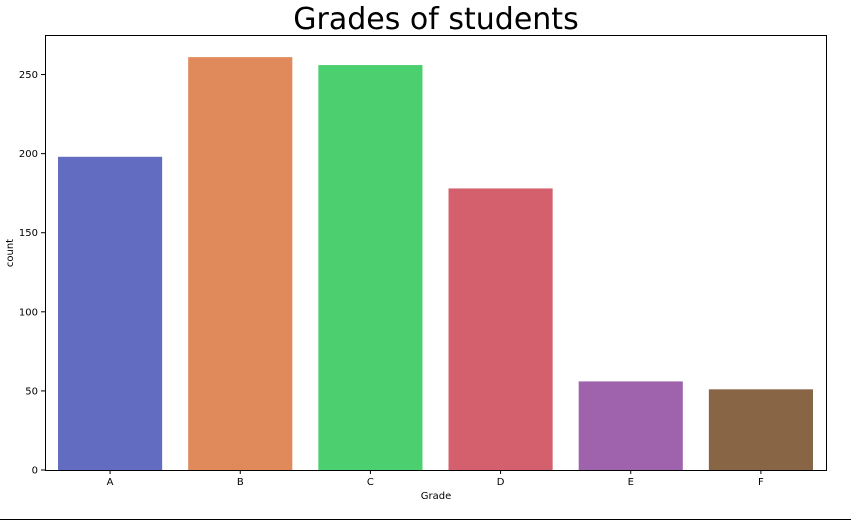 This screenshot has height=522, width=851. What do you see at coordinates (240, 482) in the screenshot?
I see `x-tick-label: B` at bounding box center [240, 482].